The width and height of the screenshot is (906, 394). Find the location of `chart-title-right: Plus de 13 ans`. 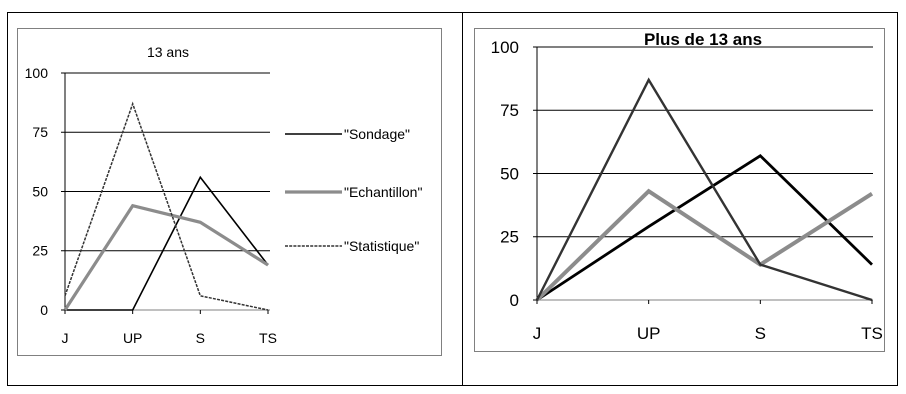

chart-title-right: Plus de 13 ans is located at coordinates (703, 39).